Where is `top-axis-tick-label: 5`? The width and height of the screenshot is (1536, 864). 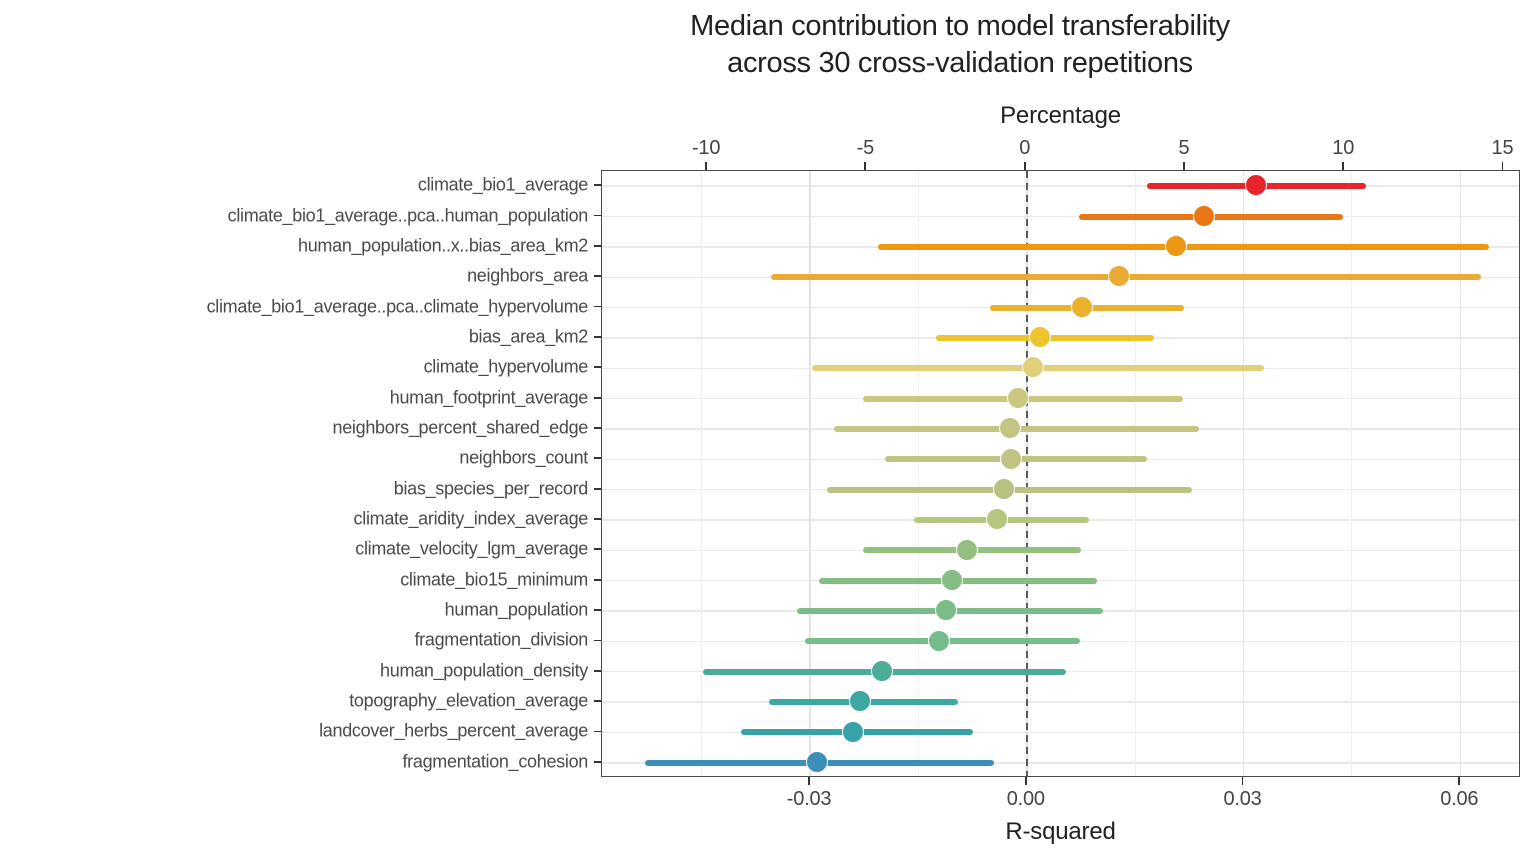 top-axis-tick-label: 5 is located at coordinates (1184, 148).